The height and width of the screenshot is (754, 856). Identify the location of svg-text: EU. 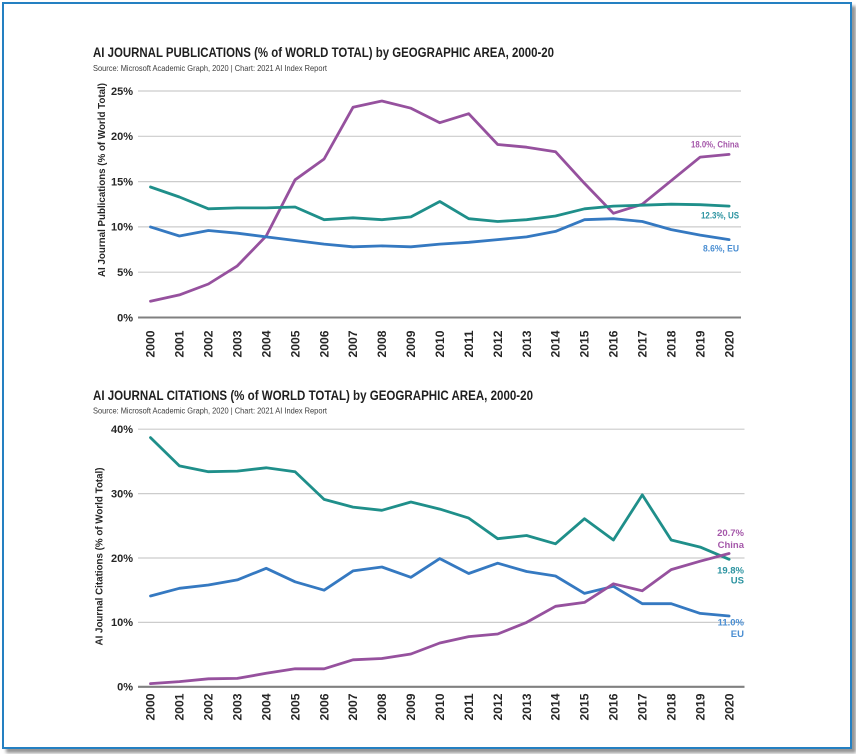
(737, 634).